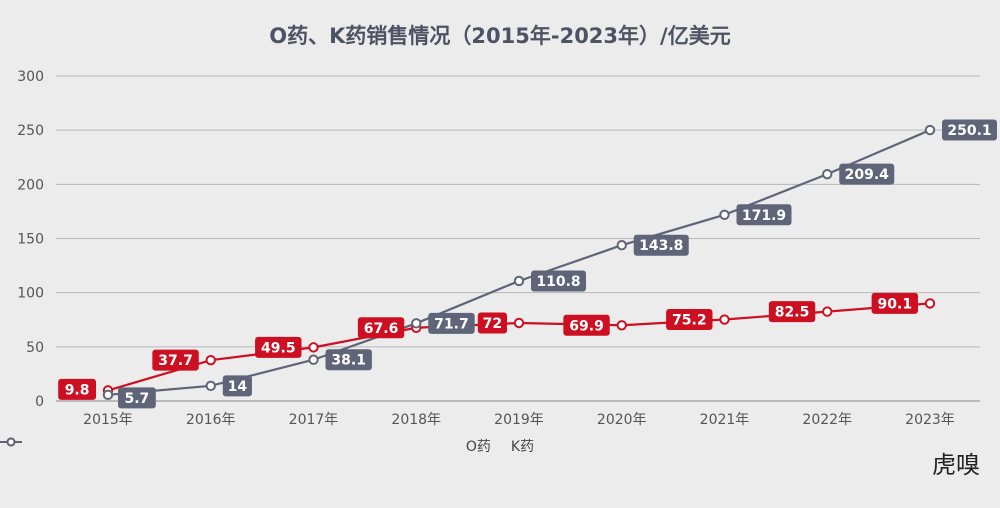 This screenshot has height=508, width=1000. I want to click on data-label-text: 75.2, so click(689, 321).